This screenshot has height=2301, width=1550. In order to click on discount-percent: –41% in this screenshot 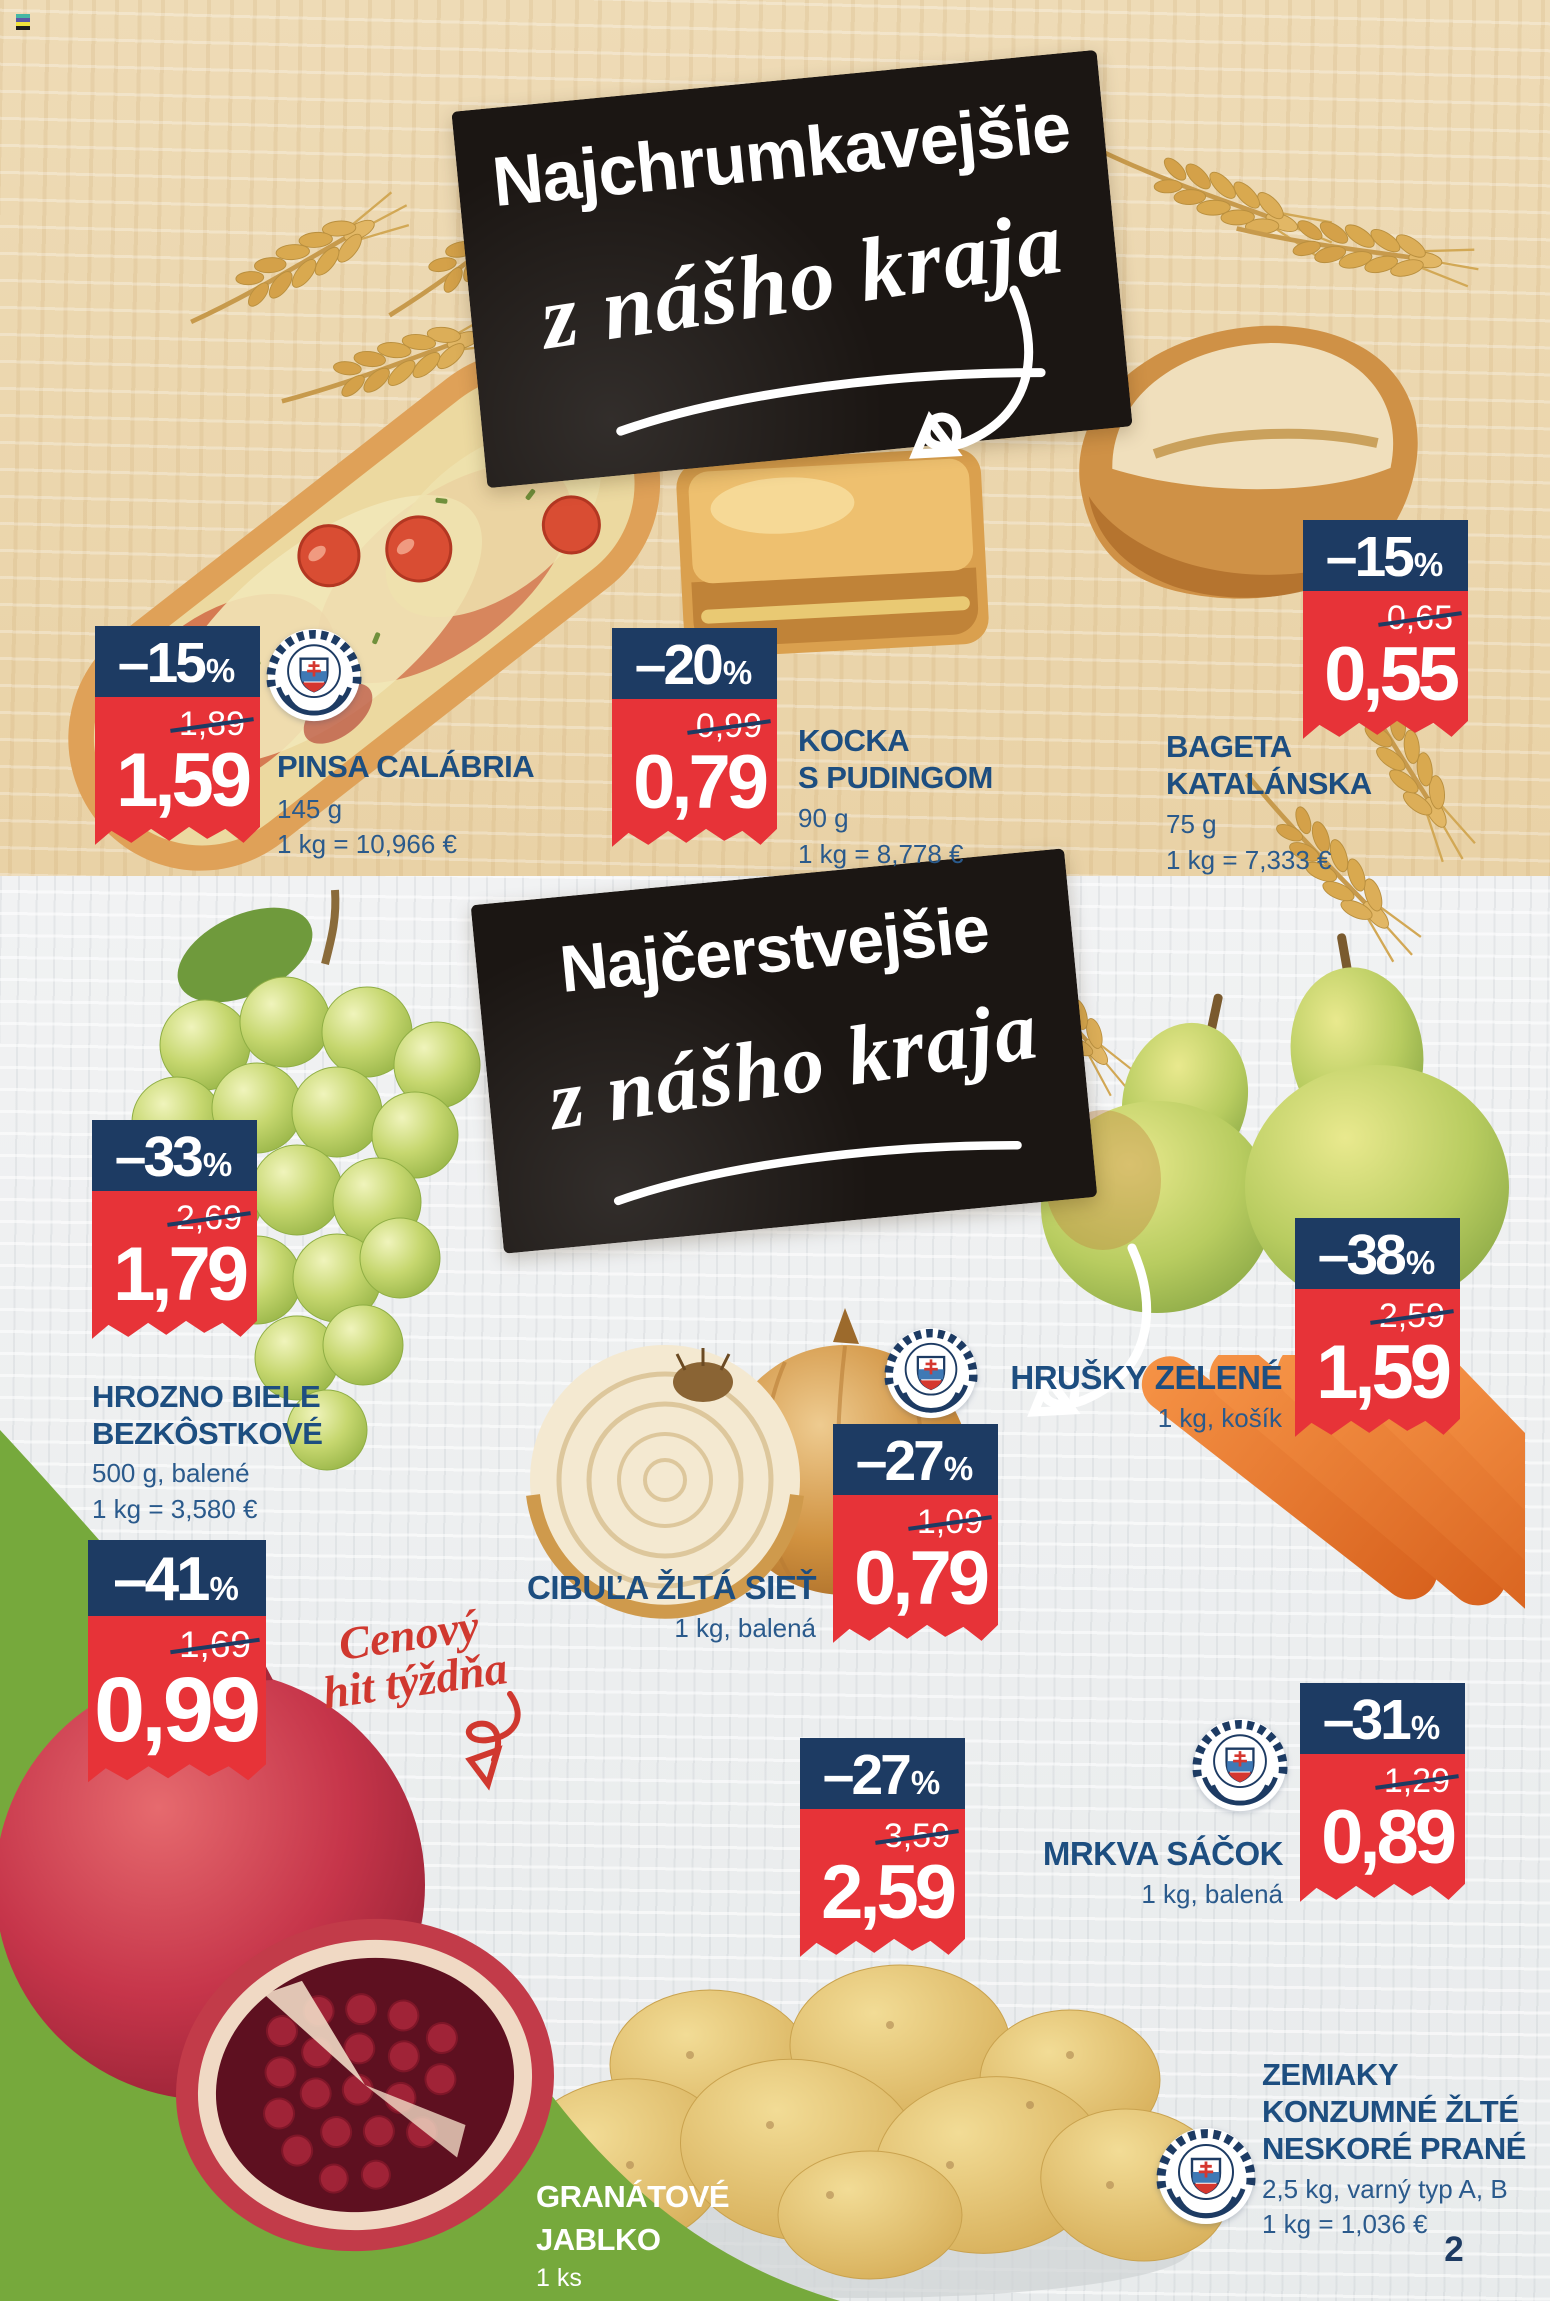, I will do `click(177, 1578)`.